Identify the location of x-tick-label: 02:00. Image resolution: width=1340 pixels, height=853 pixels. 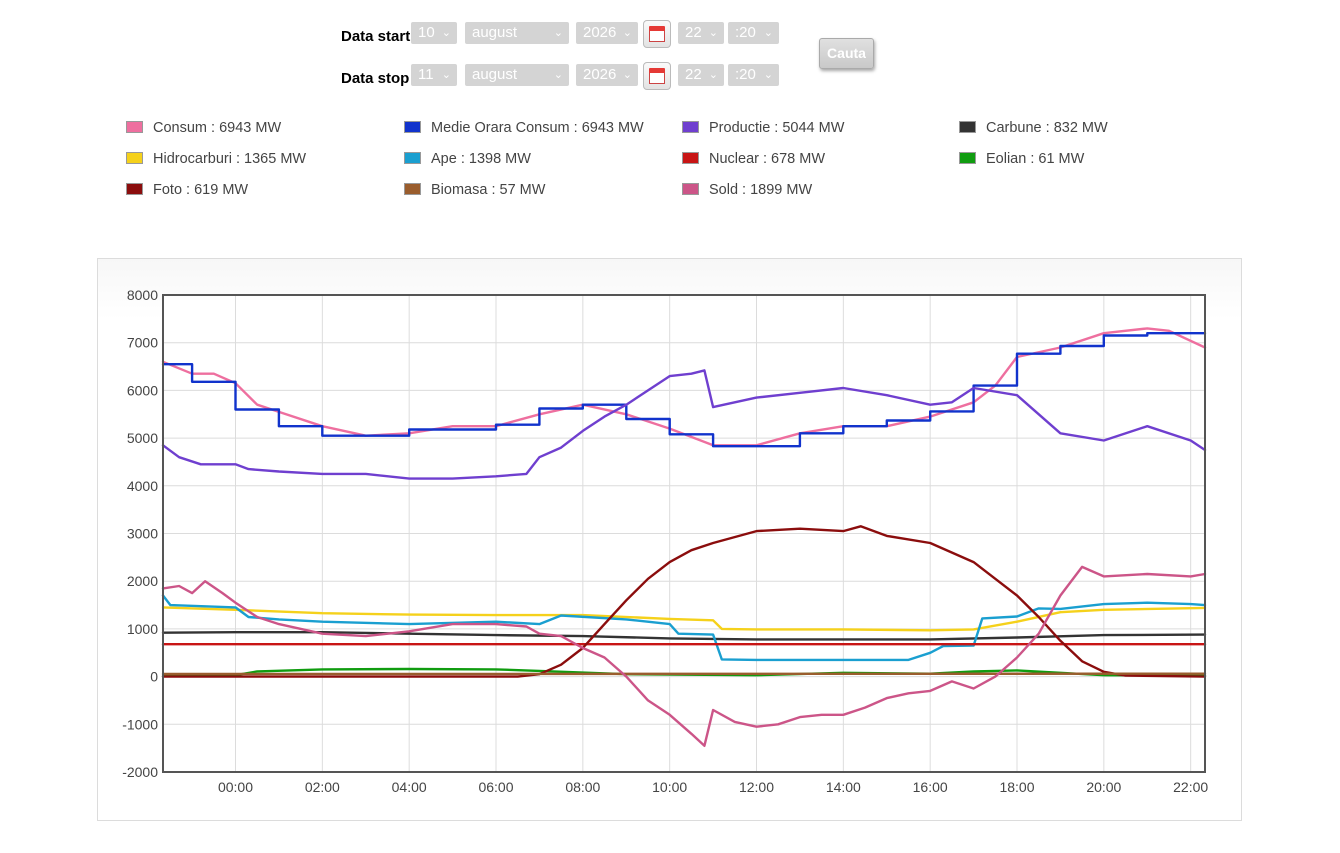
(322, 787).